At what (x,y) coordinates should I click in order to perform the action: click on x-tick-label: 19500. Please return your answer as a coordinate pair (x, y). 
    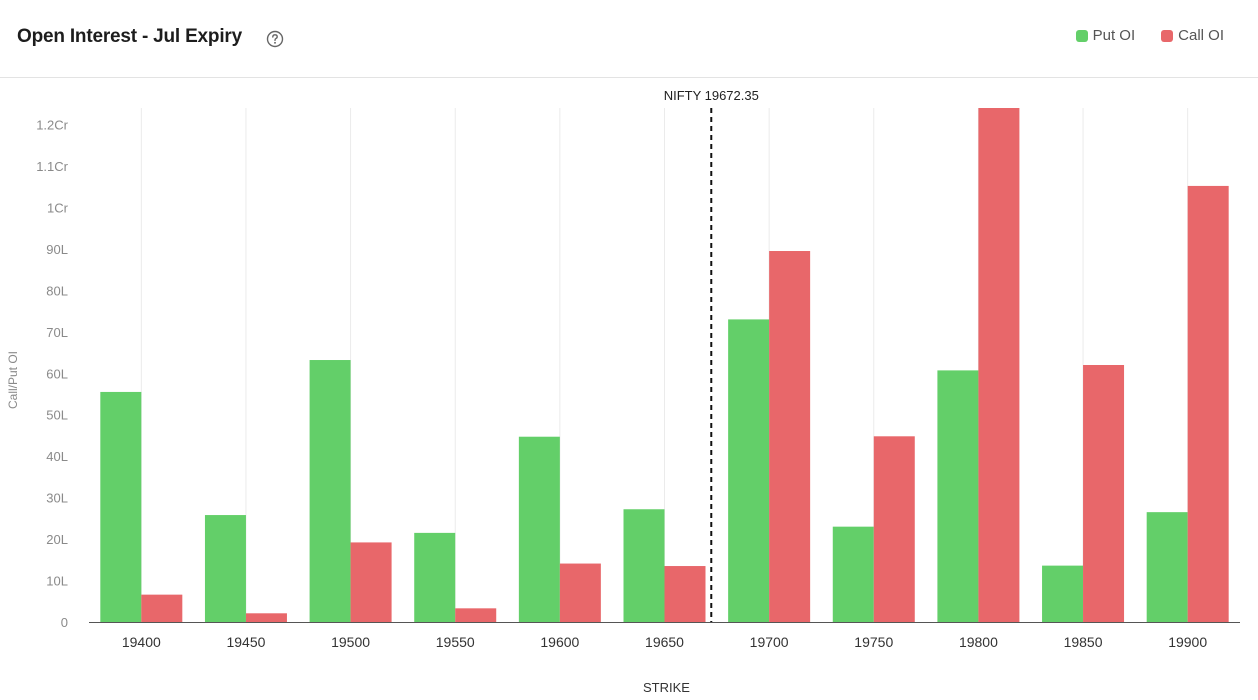
    Looking at the image, I should click on (350, 642).